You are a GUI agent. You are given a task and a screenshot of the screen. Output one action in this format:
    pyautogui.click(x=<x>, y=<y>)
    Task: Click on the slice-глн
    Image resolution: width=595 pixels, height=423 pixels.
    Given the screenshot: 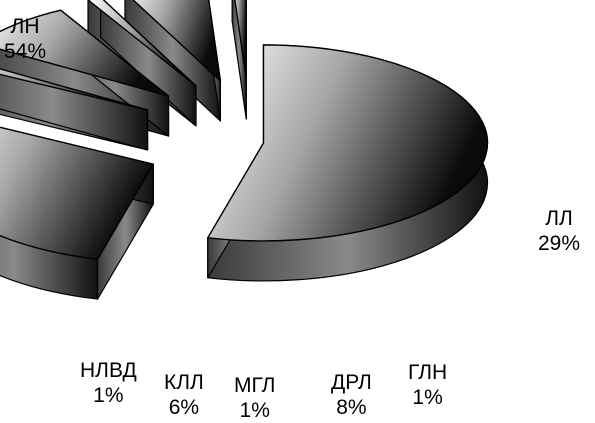 What is the action you would take?
    pyautogui.click(x=74, y=109)
    